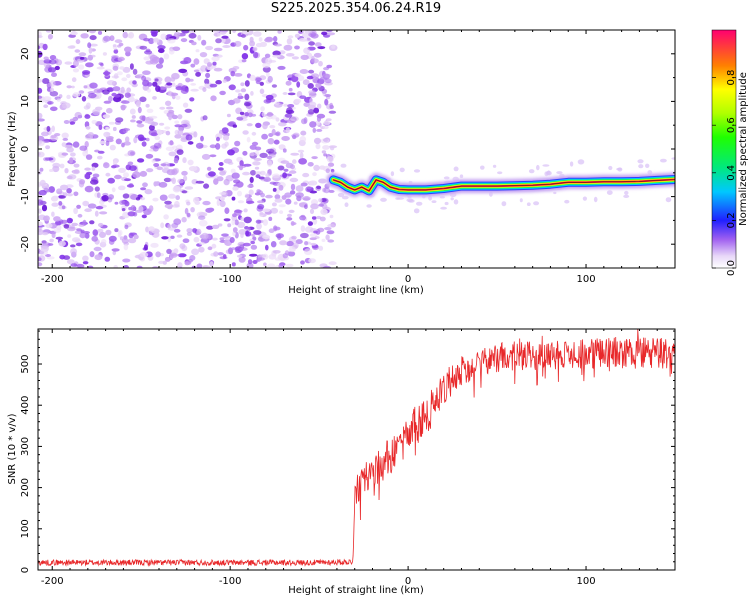 The width and height of the screenshot is (750, 600). I want to click on y-tick-label: 300, so click(25, 446).